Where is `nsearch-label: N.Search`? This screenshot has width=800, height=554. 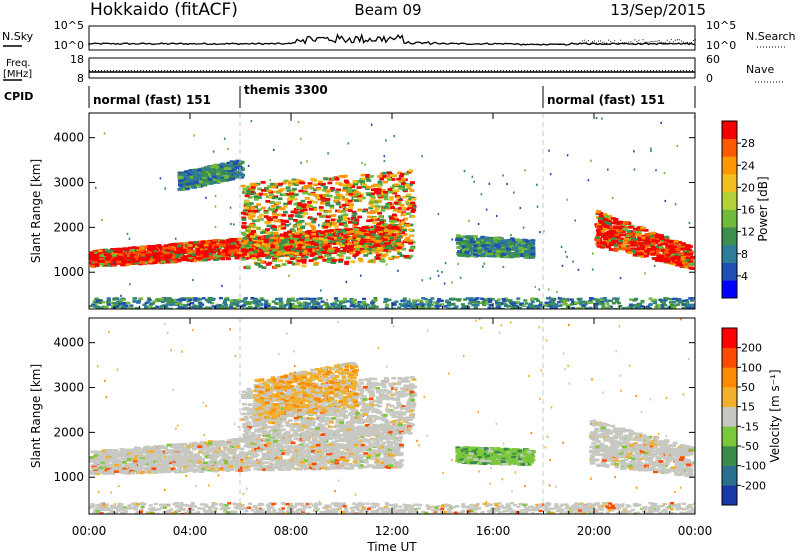 nsearch-label: N.Search is located at coordinates (771, 36).